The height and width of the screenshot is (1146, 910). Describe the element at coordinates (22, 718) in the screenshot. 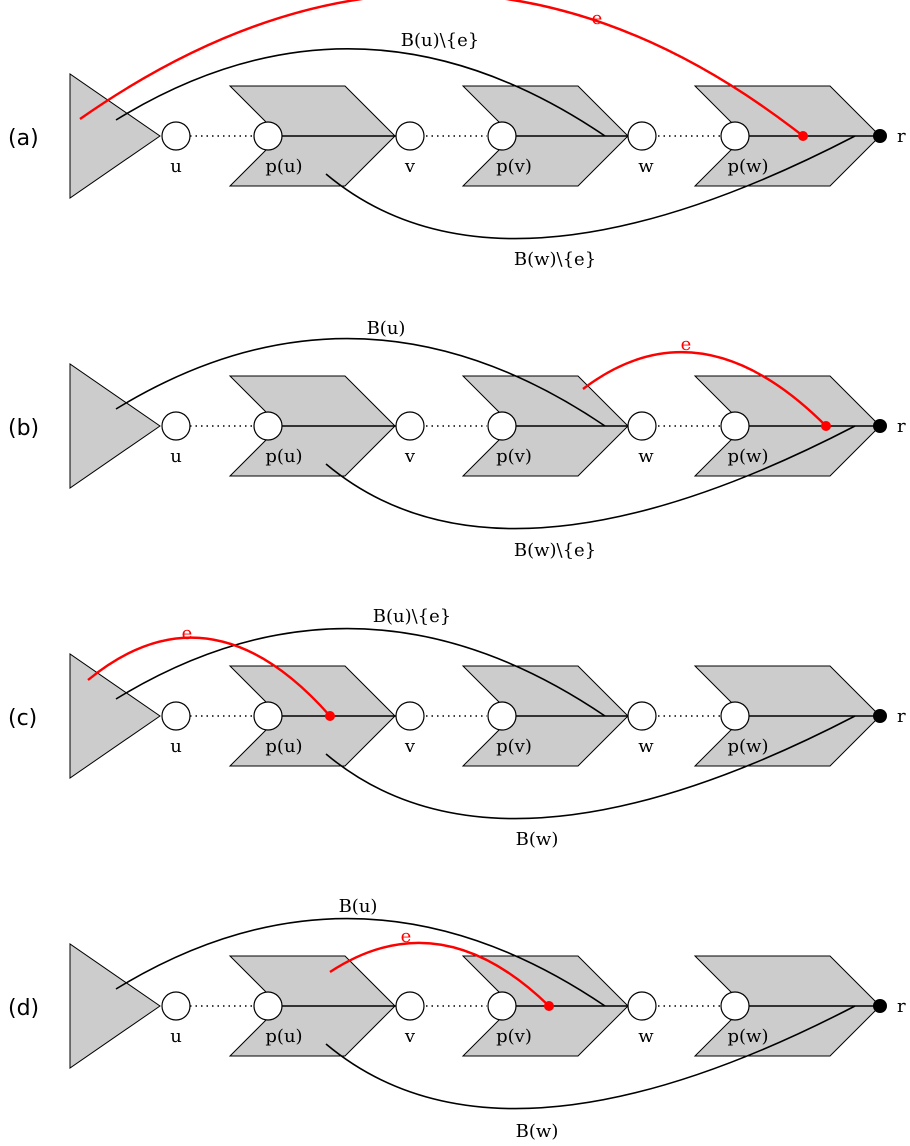

I see `panel-label: (c)` at that location.